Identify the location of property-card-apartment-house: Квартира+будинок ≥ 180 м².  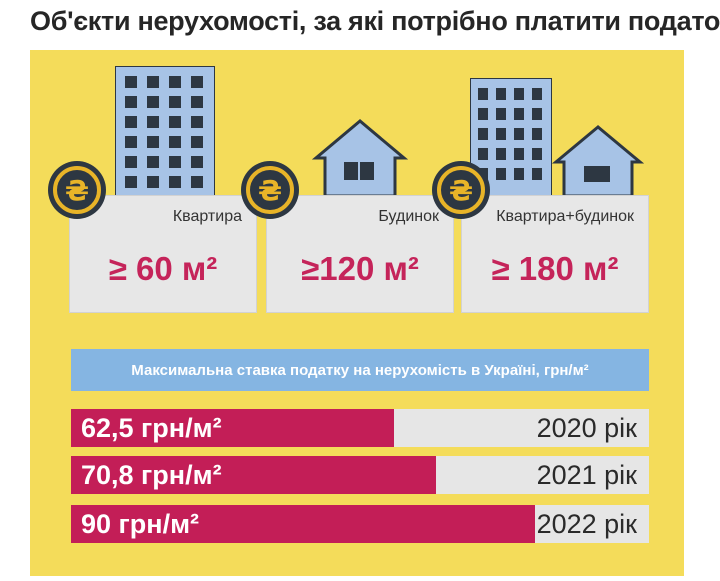
(555, 254).